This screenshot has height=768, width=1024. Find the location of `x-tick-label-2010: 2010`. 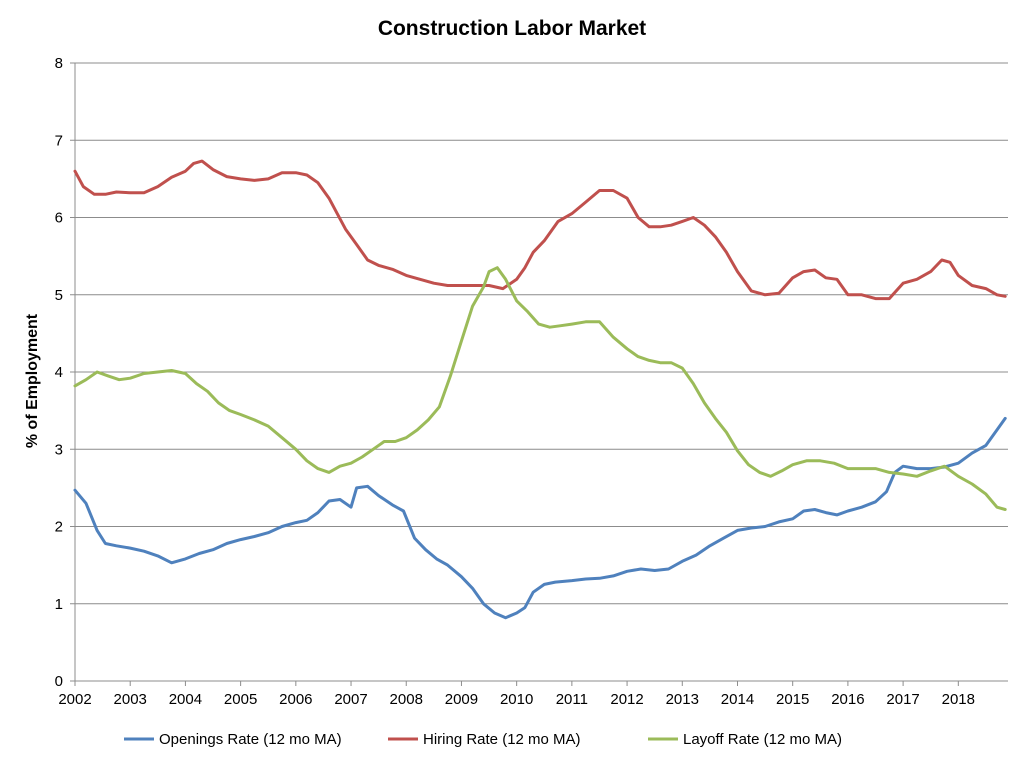

x-tick-label-2010: 2010 is located at coordinates (516, 699).